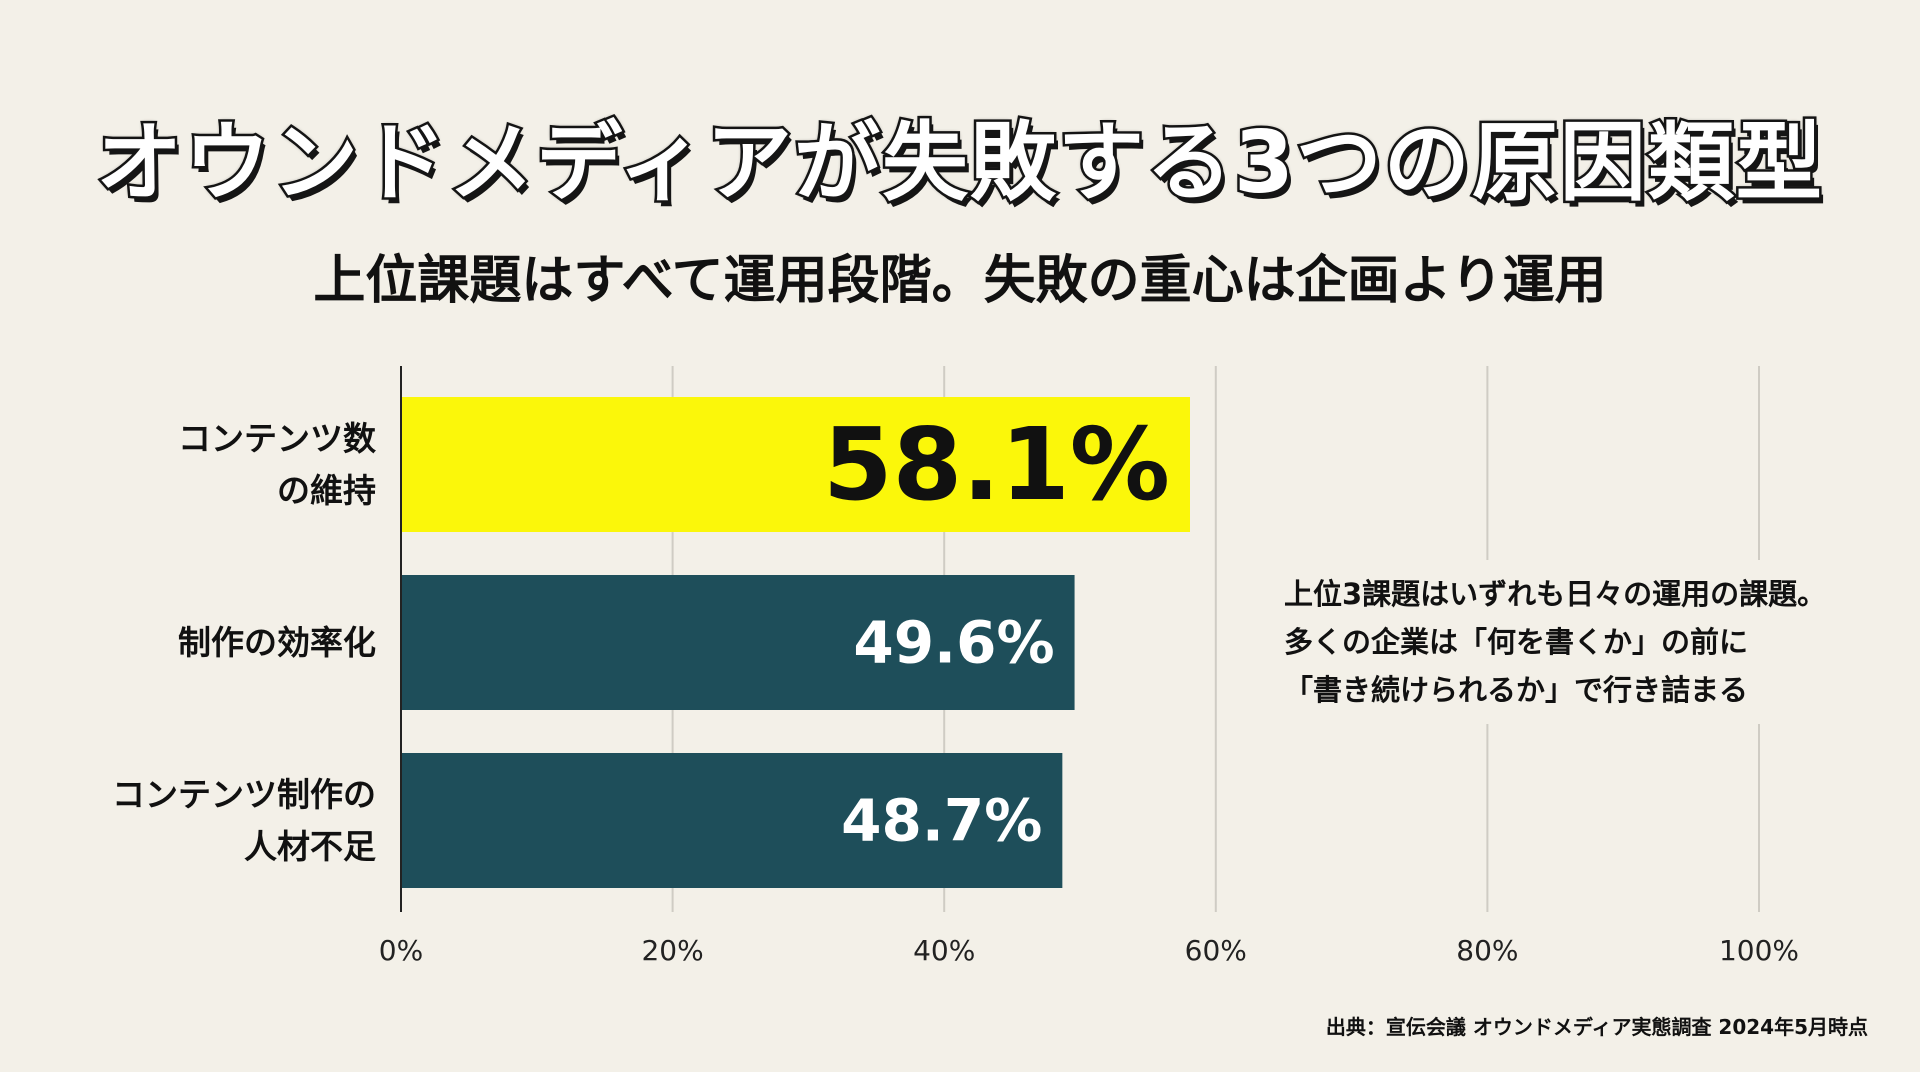 Image resolution: width=1920 pixels, height=1072 pixels. Describe the element at coordinates (1487, 950) in the screenshot. I see `x-tick-label: 80%` at that location.